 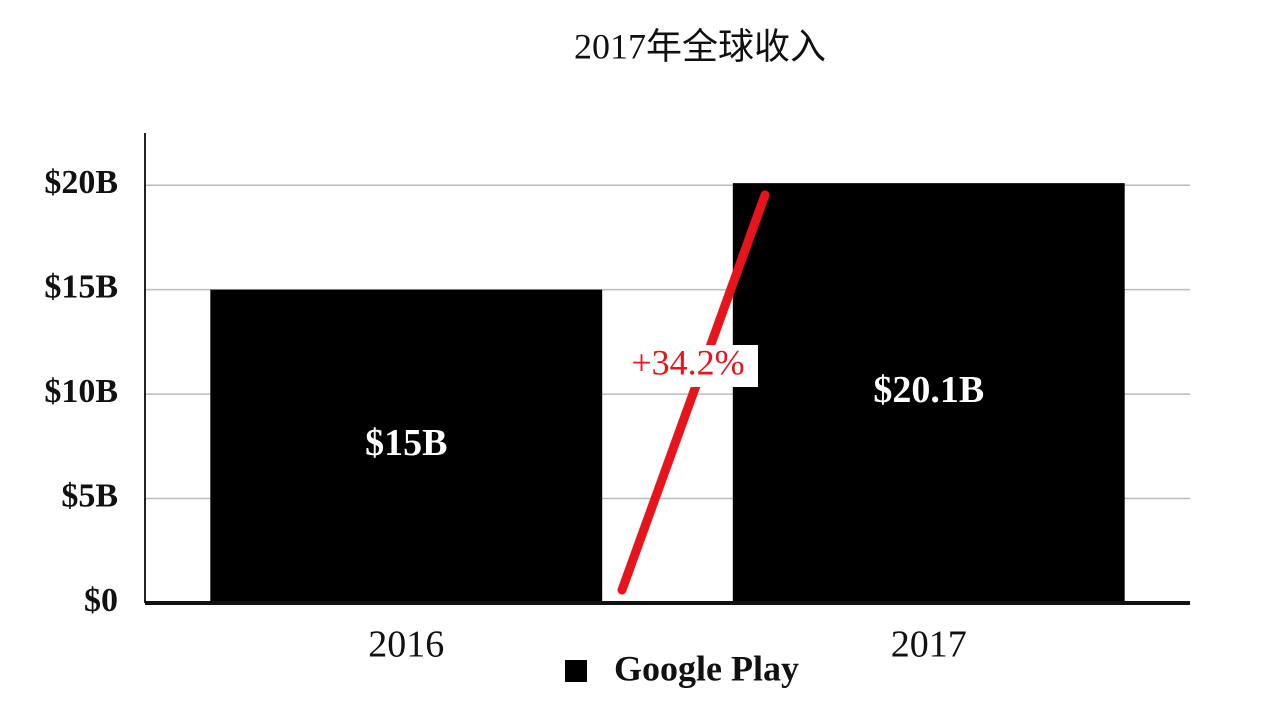 What do you see at coordinates (693, 392) in the screenshot?
I see `growth-arrow` at bounding box center [693, 392].